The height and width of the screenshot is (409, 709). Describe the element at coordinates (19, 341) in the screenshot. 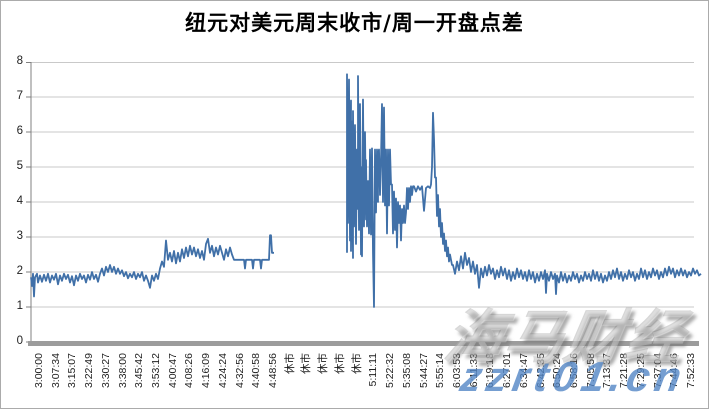

I see `y-tick-label: 0` at that location.